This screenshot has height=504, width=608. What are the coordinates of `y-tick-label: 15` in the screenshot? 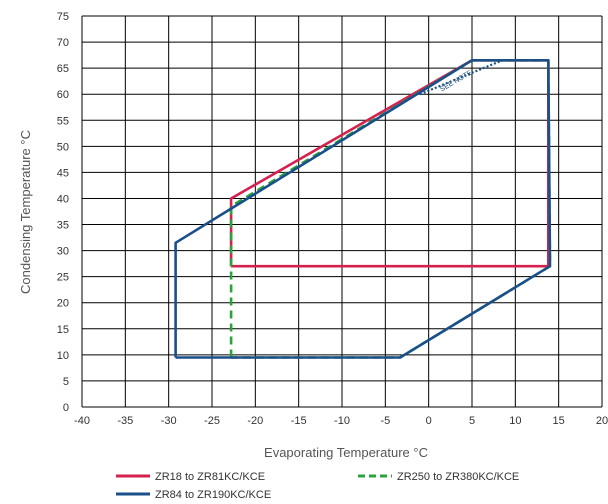 It's located at (63, 330).